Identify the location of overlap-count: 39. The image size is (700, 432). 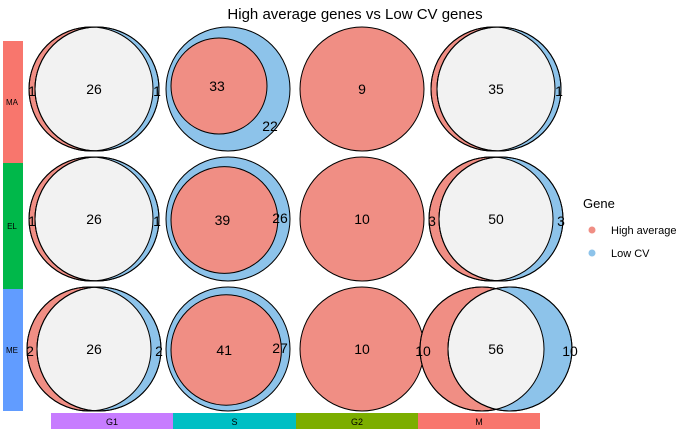
(223, 220).